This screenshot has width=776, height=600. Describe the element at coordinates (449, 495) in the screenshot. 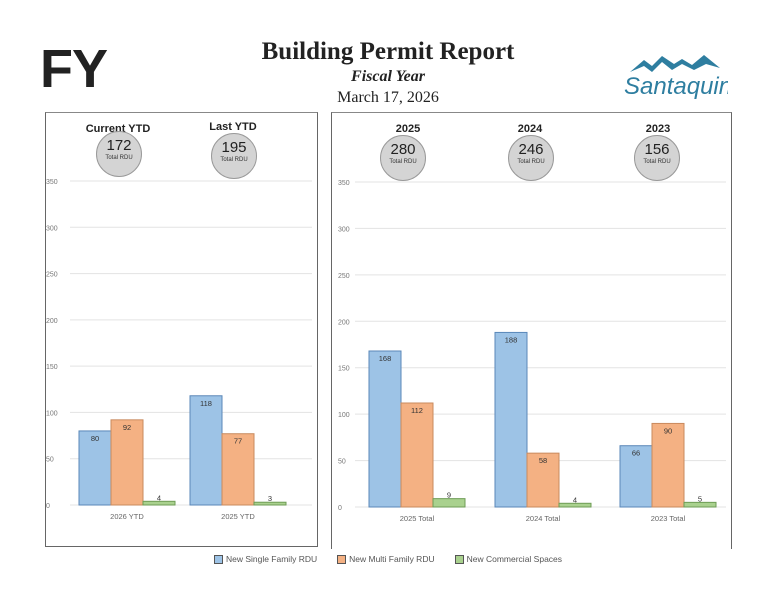

I see `data-label: 9` at that location.